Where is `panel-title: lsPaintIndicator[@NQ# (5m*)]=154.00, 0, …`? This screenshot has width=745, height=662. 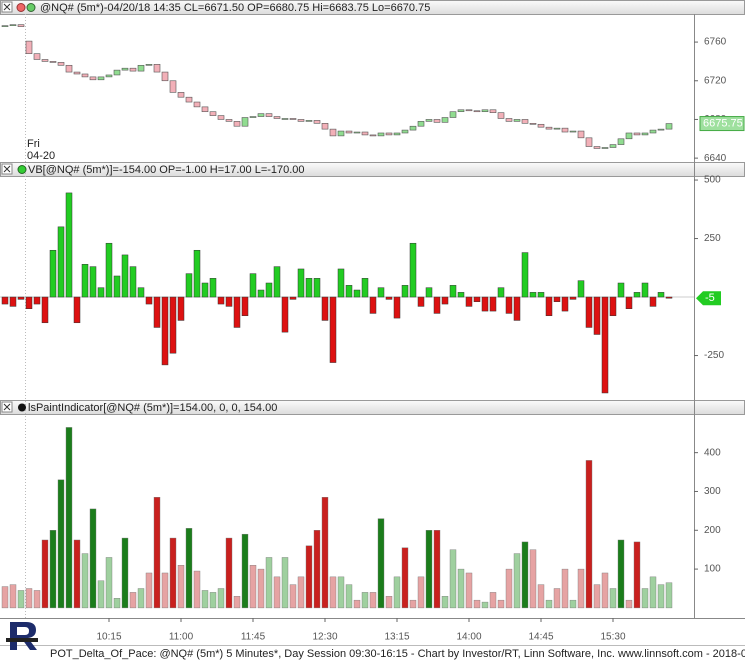 panel-title: lsPaintIndicator[@NQ# (5m*)]=154.00, 0, … is located at coordinates (152, 408).